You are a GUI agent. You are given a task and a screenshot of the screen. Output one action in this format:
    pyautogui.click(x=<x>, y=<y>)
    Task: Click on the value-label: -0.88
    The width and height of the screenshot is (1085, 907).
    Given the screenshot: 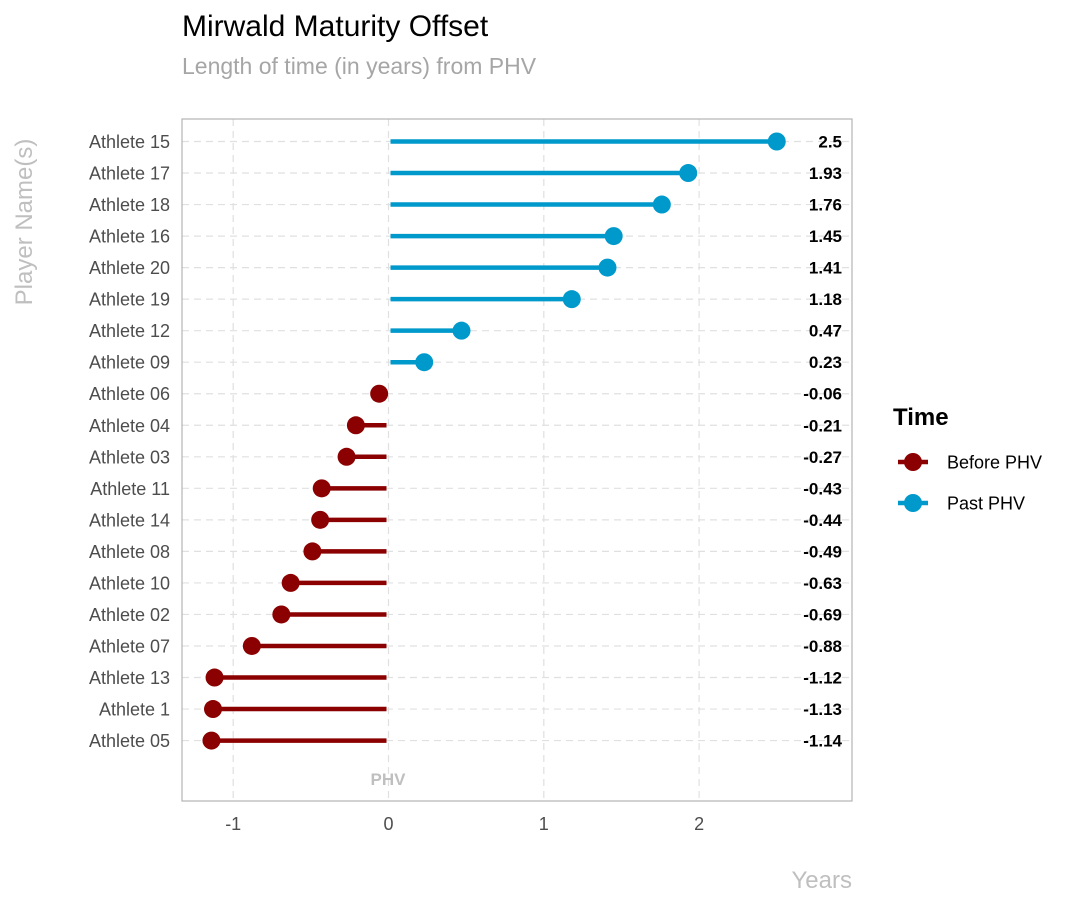 What is the action you would take?
    pyautogui.click(x=822, y=646)
    